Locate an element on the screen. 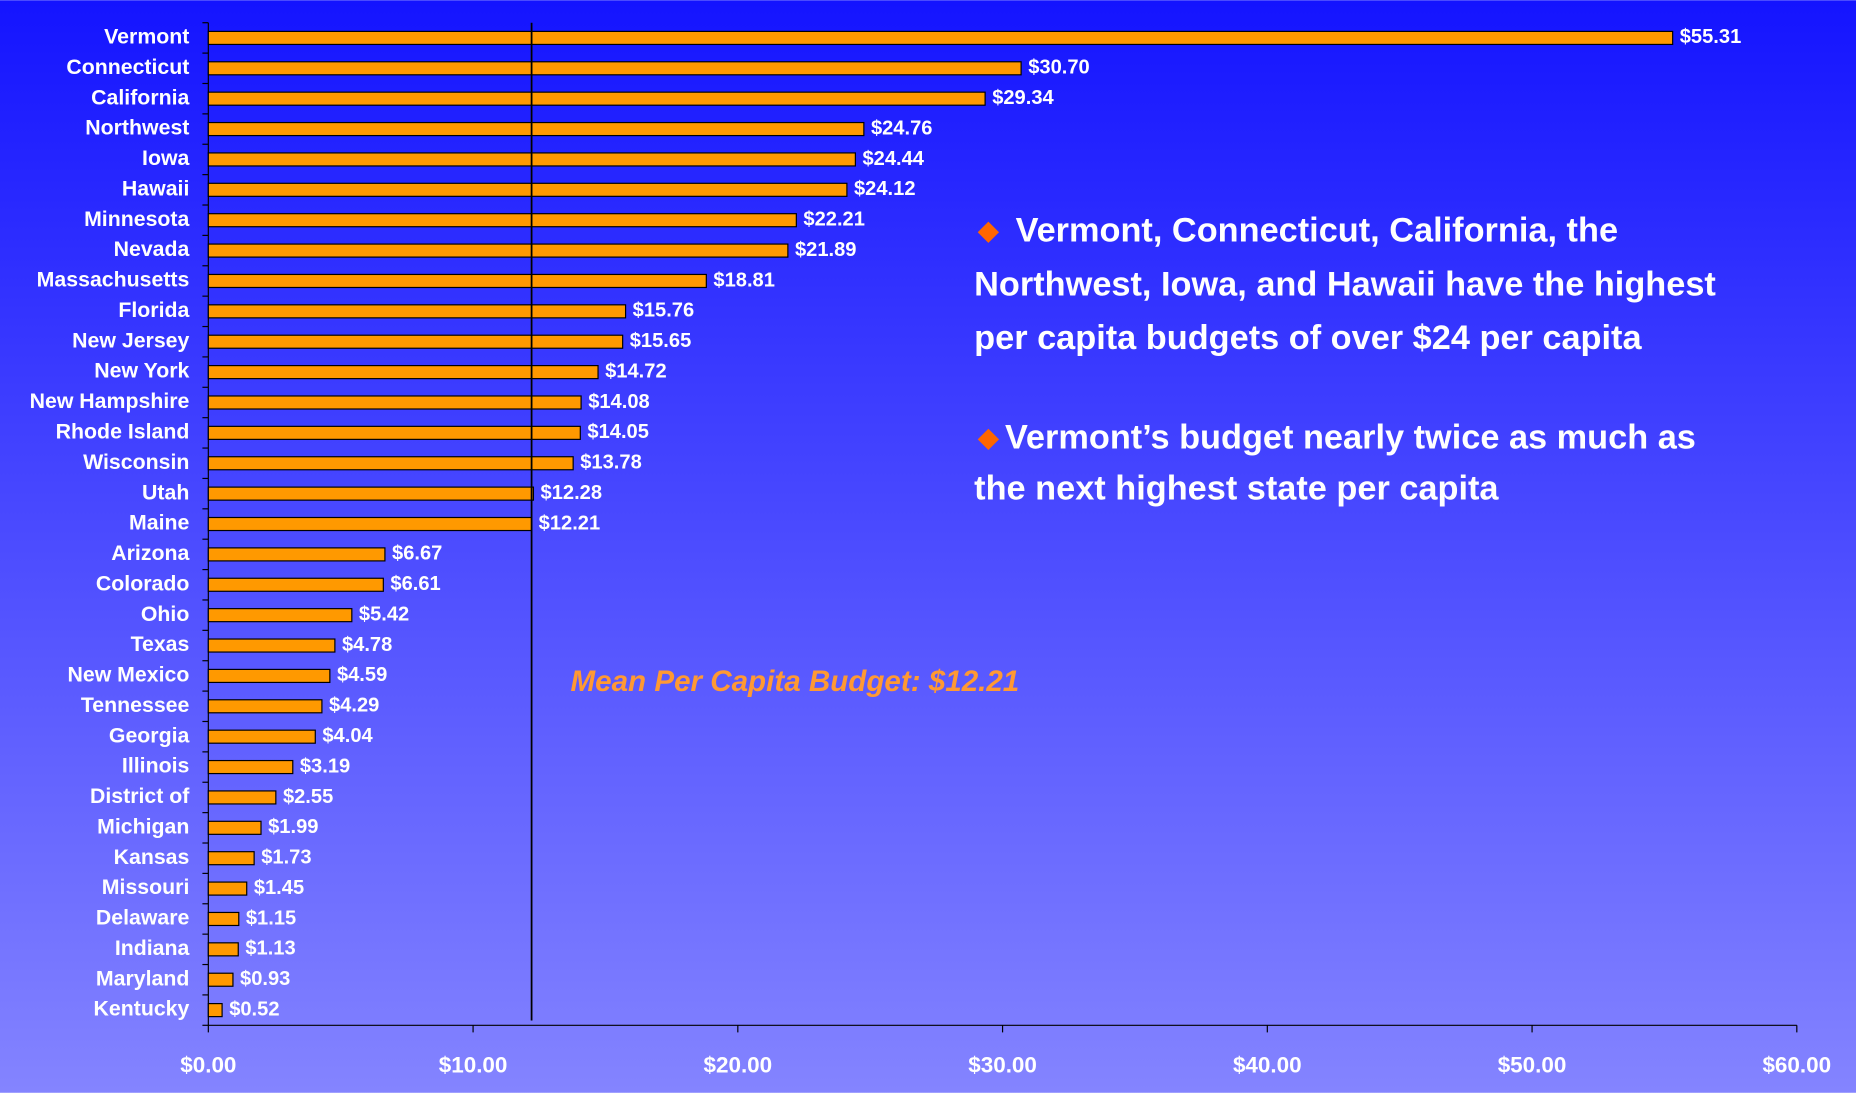 This screenshot has height=1093, width=1856. y-tick-label: Arizona is located at coordinates (150, 553).